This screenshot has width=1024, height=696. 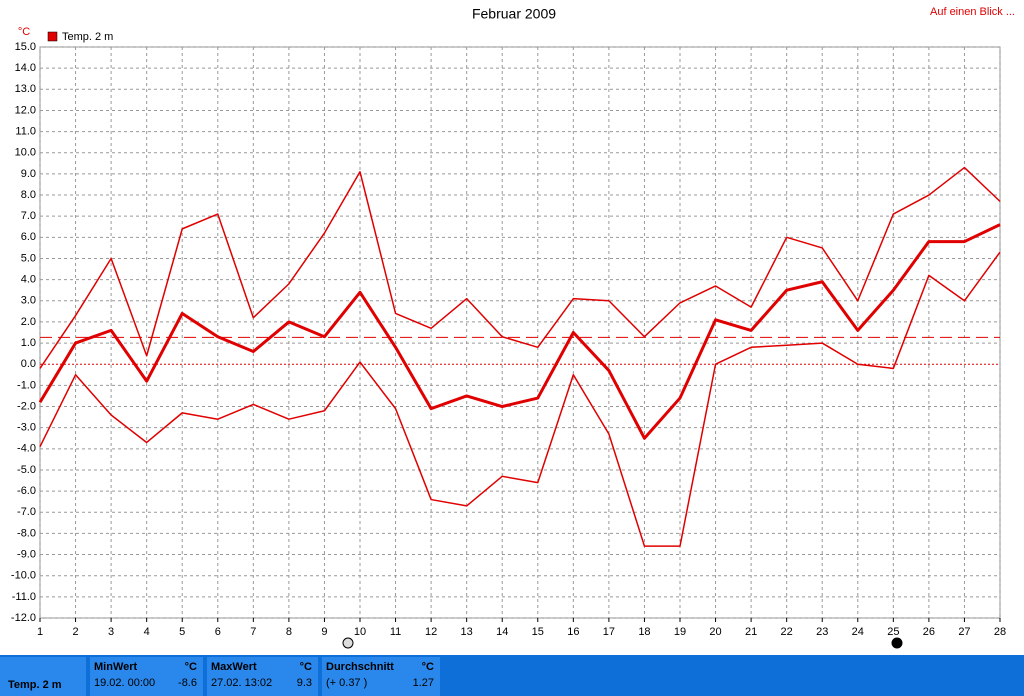 What do you see at coordinates (538, 632) in the screenshot?
I see `x-tick-label: 15` at bounding box center [538, 632].